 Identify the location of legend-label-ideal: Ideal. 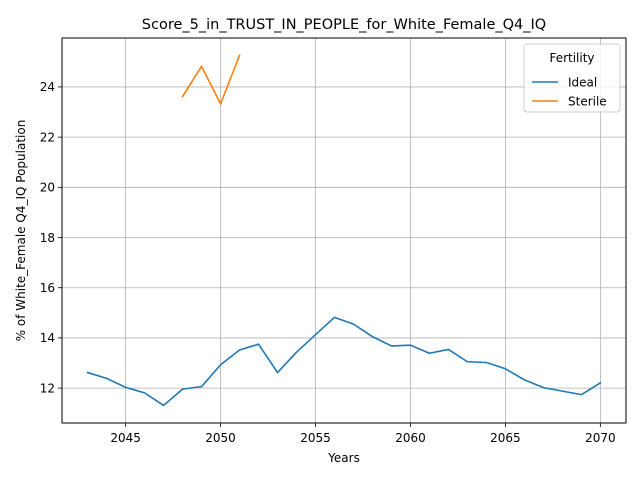
(582, 82).